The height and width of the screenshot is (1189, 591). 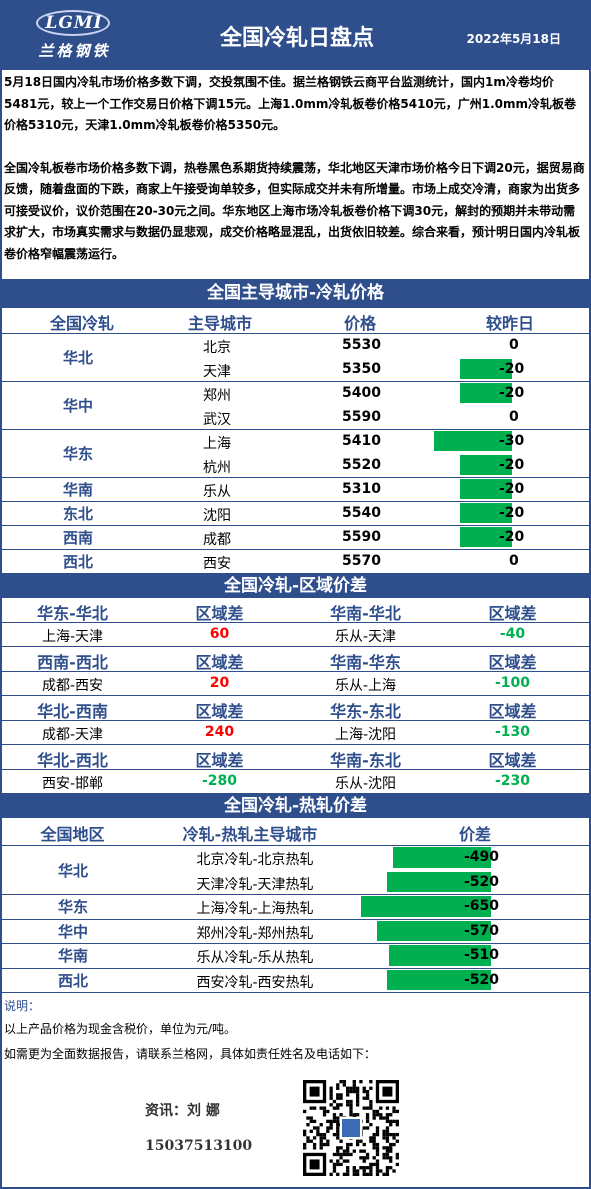 I want to click on spread-section-title: 全国冷轧-区域价差, so click(x=295, y=586).